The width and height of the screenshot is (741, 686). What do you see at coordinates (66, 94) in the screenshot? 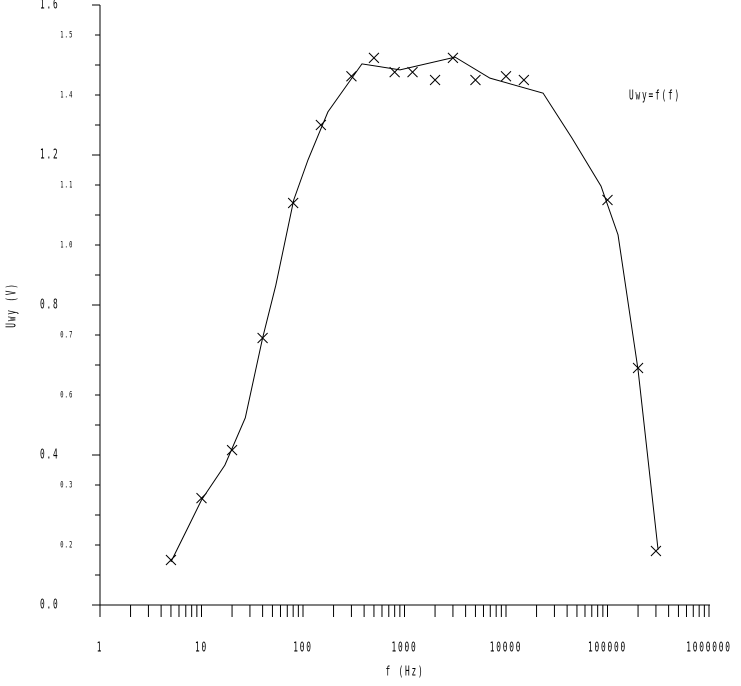
I see `y-minor-tick-label: 1.4` at bounding box center [66, 94].